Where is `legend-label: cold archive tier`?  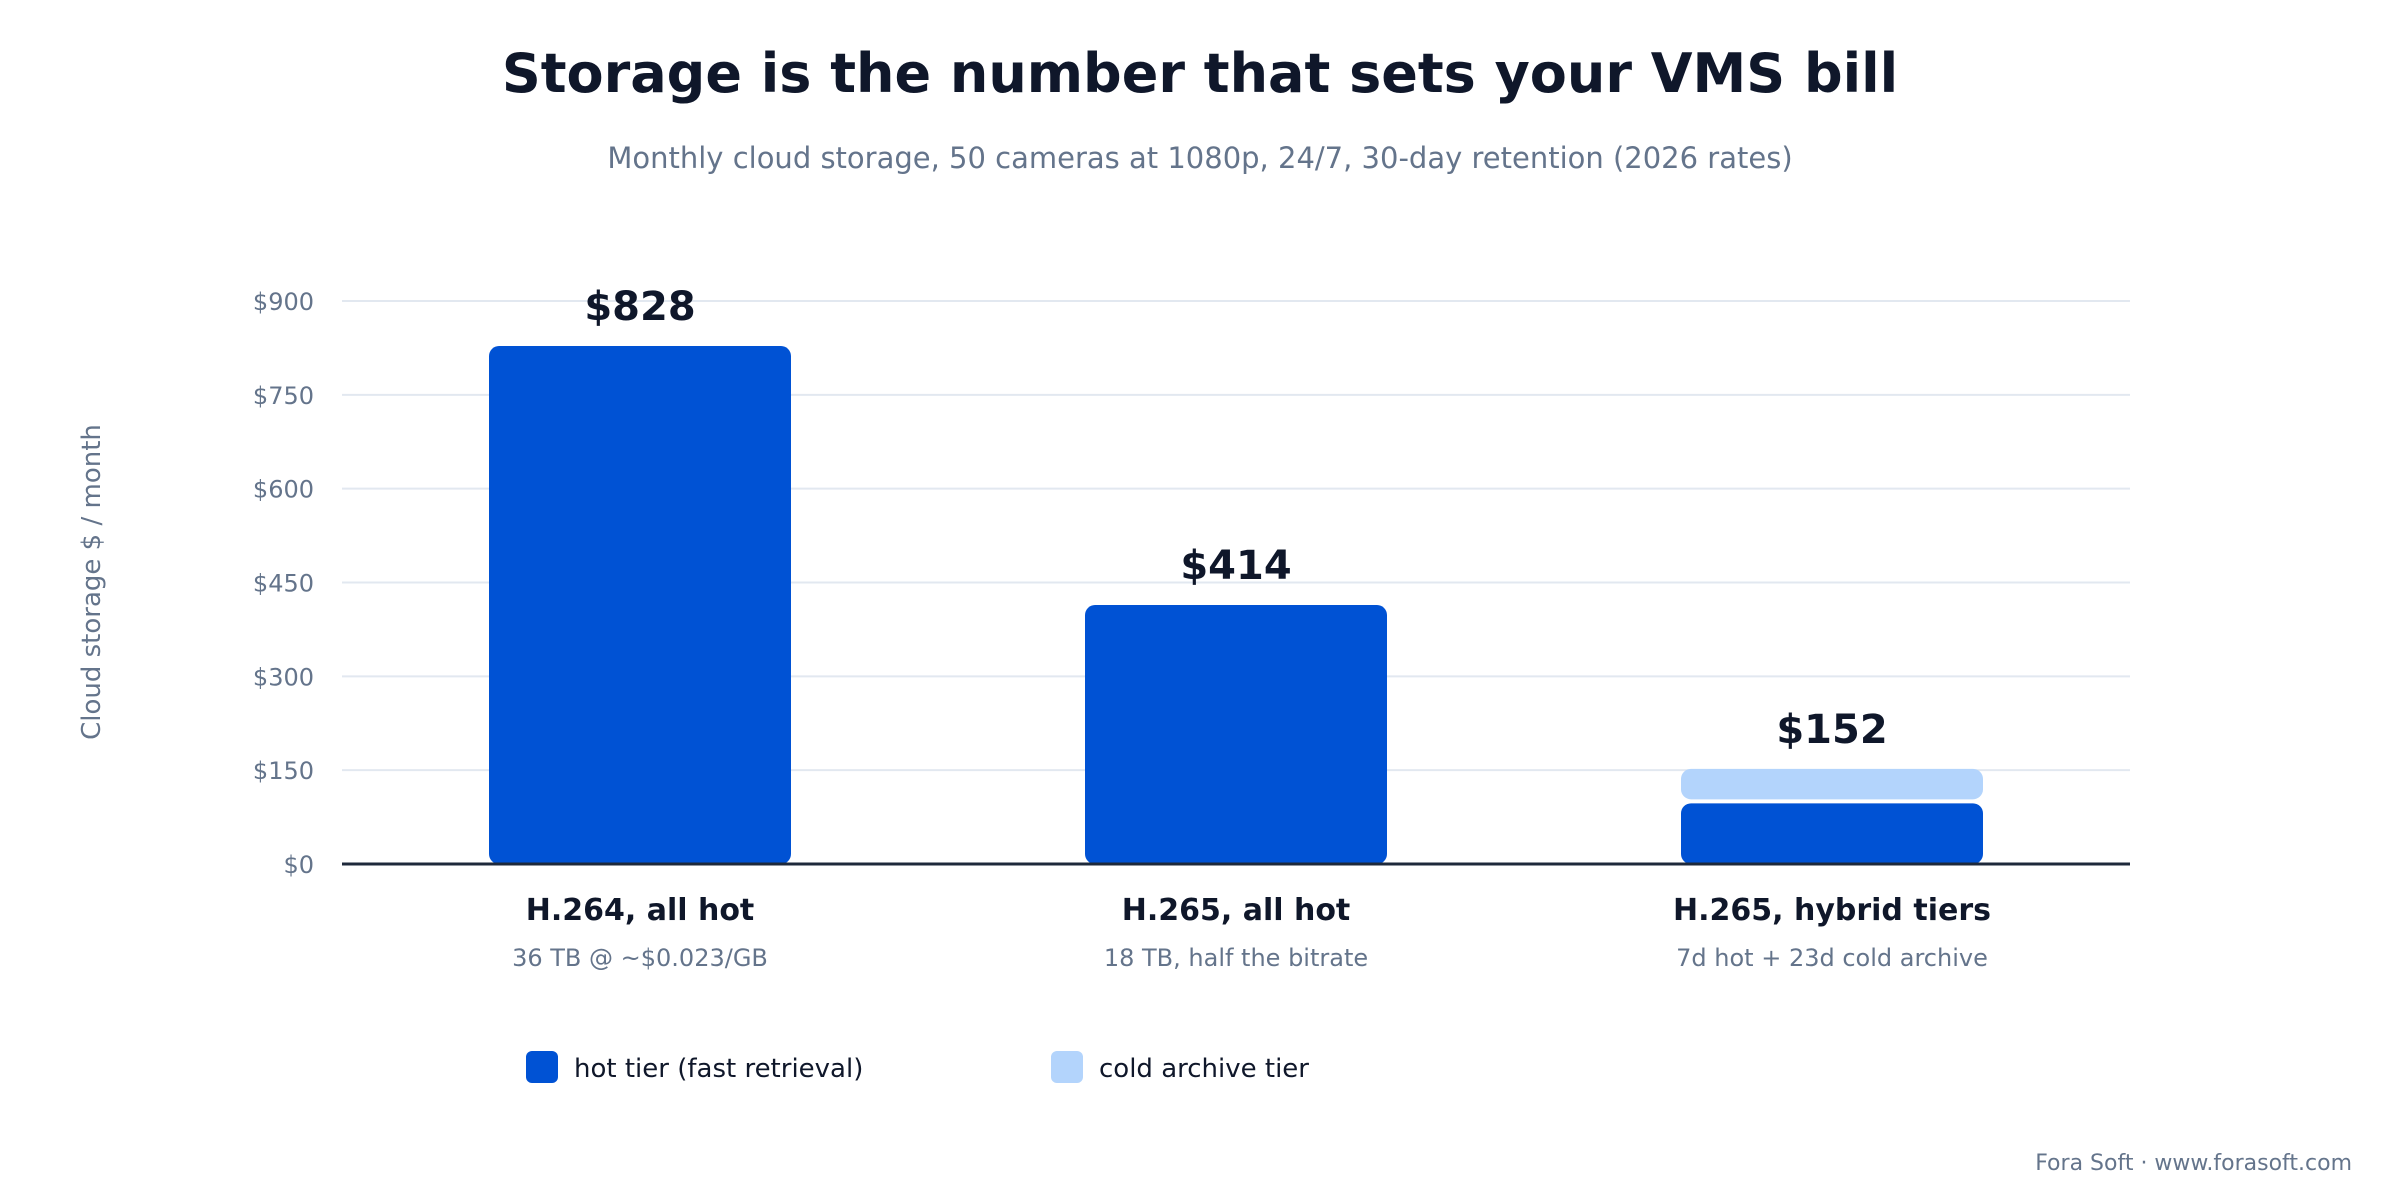 legend-label: cold archive tier is located at coordinates (1204, 1069).